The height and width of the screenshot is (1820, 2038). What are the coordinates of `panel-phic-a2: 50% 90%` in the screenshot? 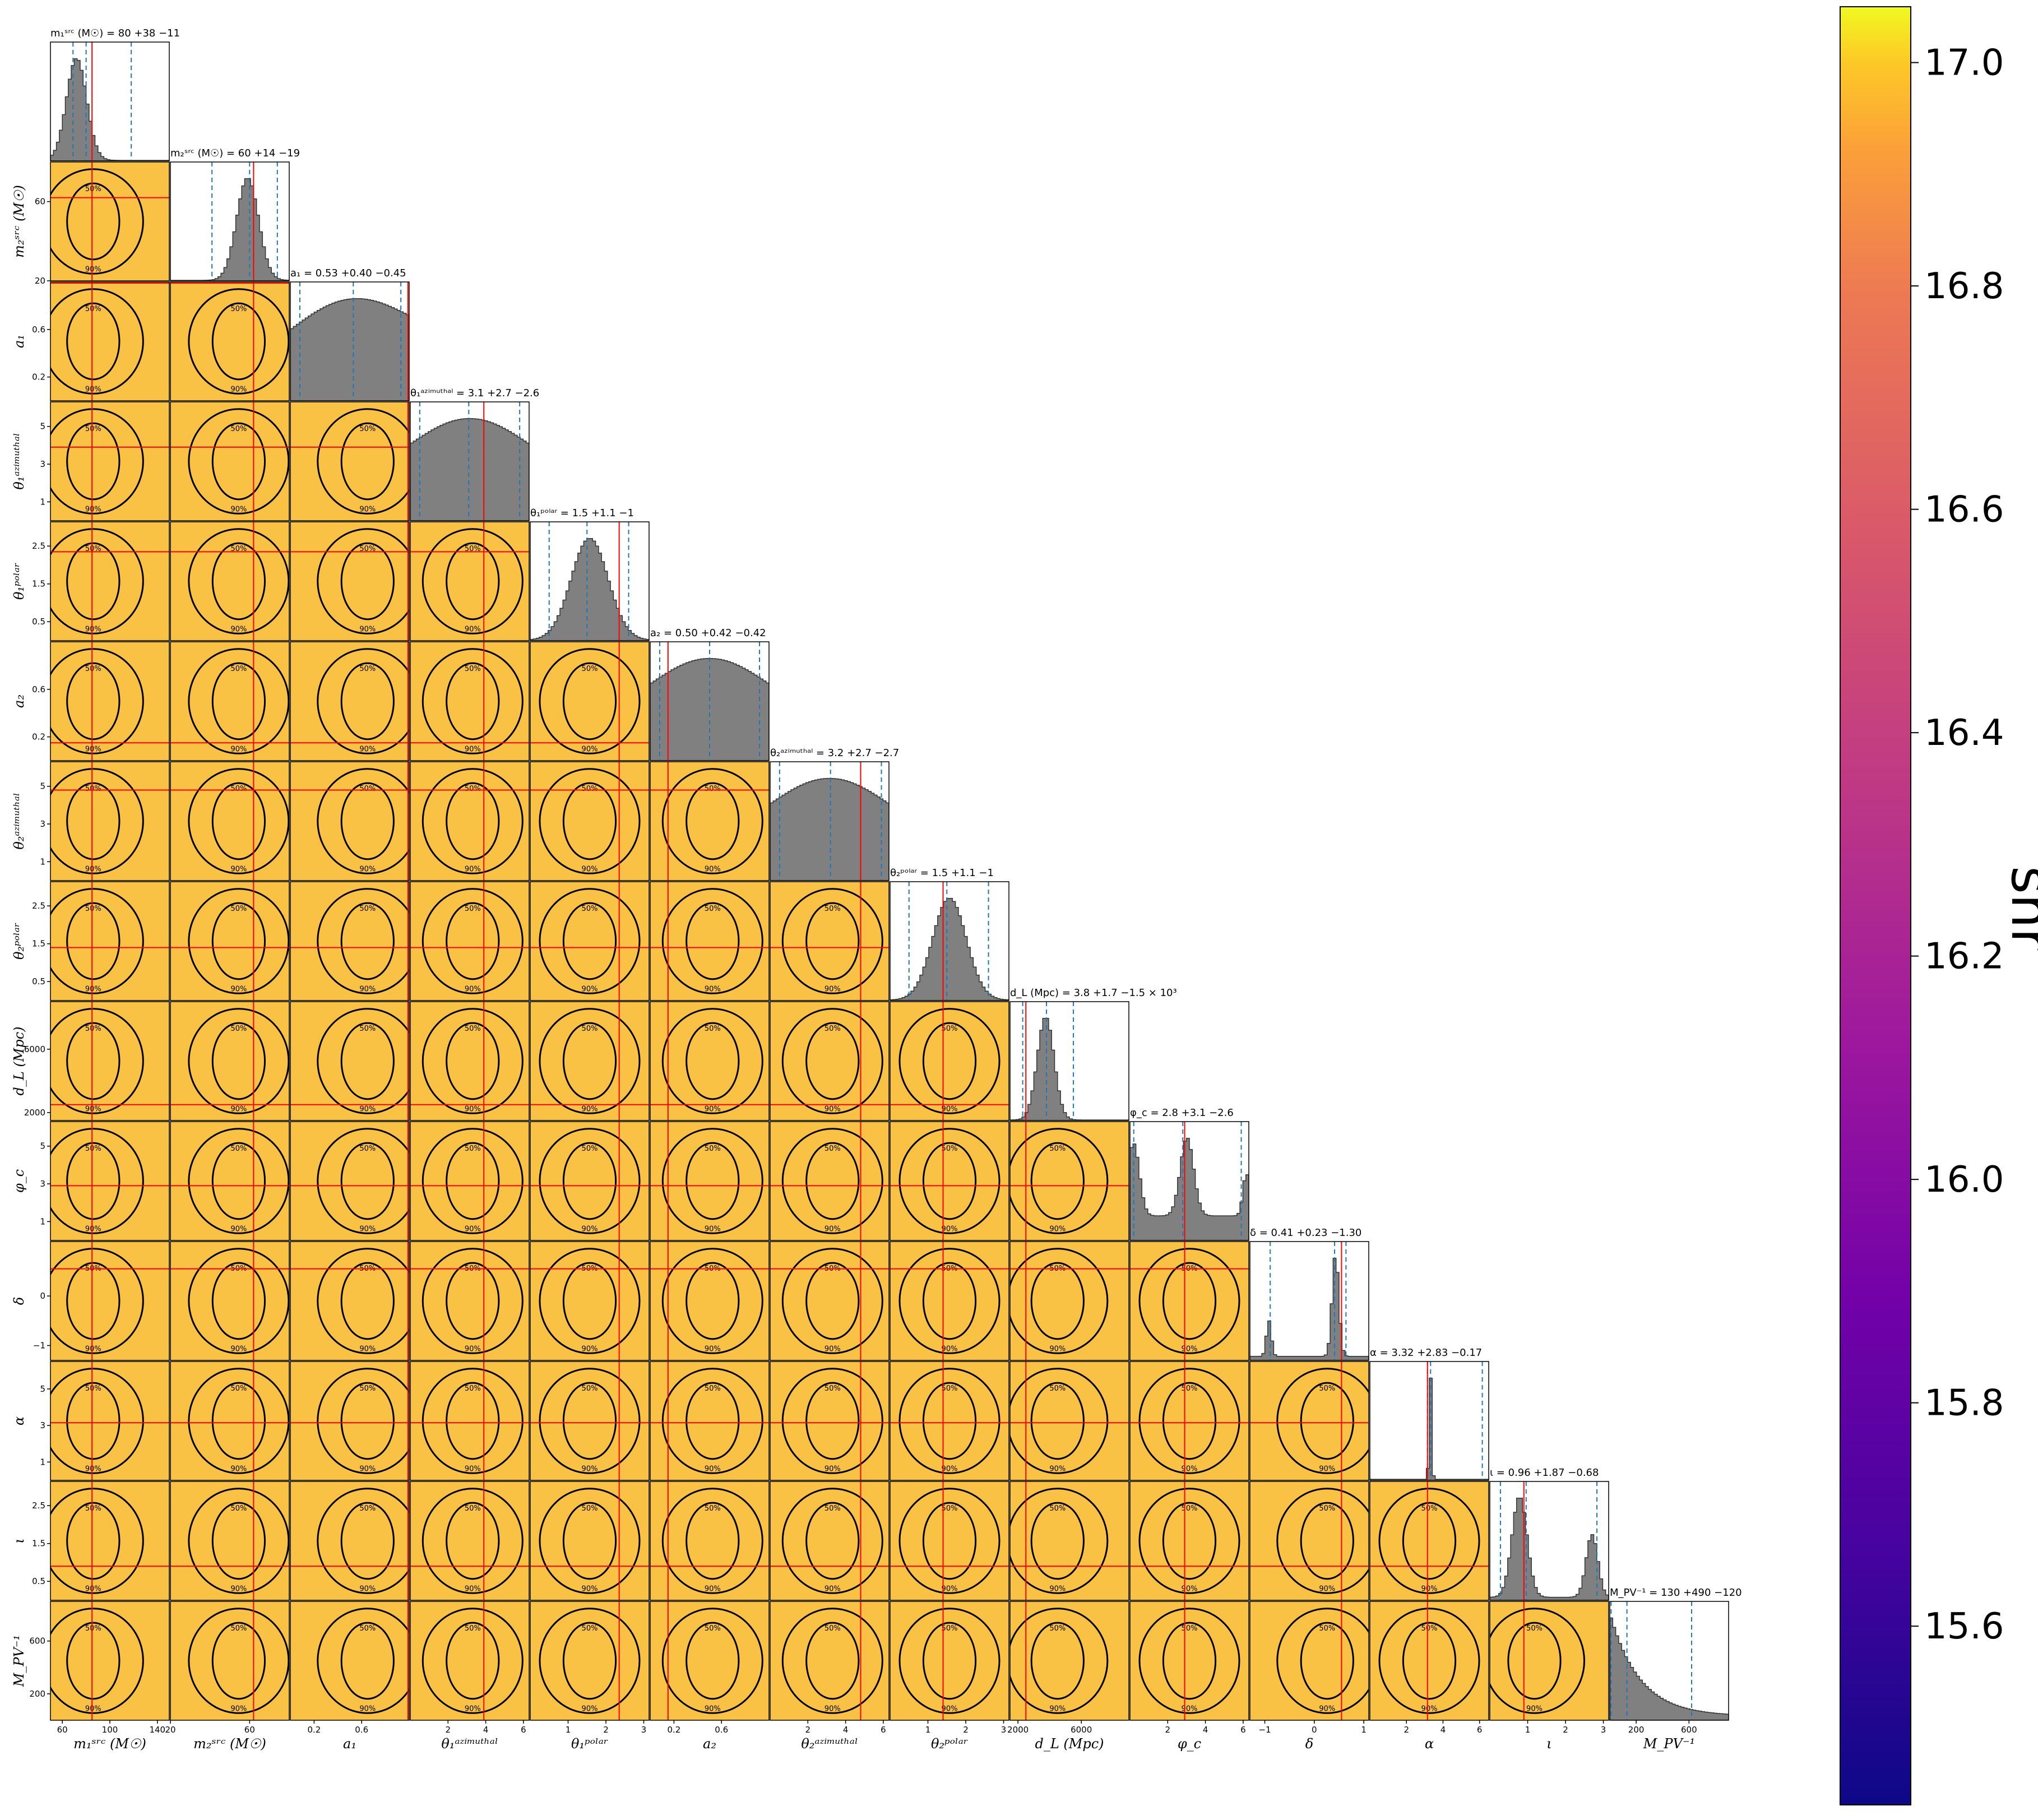 It's located at (710, 1181).